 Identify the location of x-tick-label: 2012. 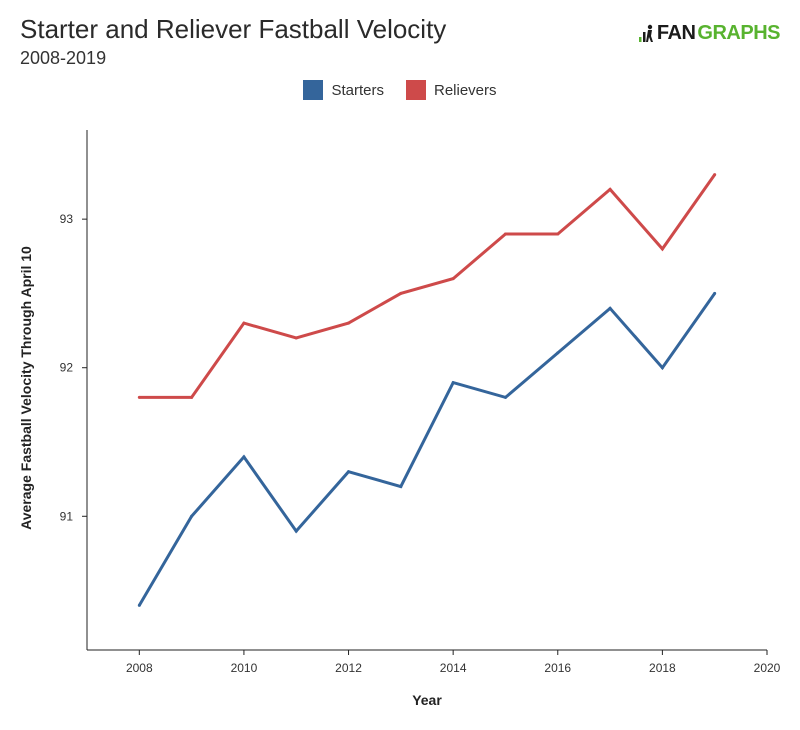
(348, 668).